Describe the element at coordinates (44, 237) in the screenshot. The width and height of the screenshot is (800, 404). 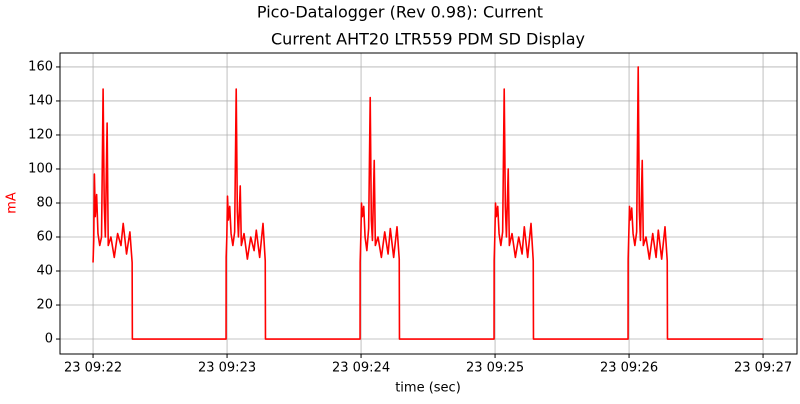
I see `y-tick-label: 60` at that location.